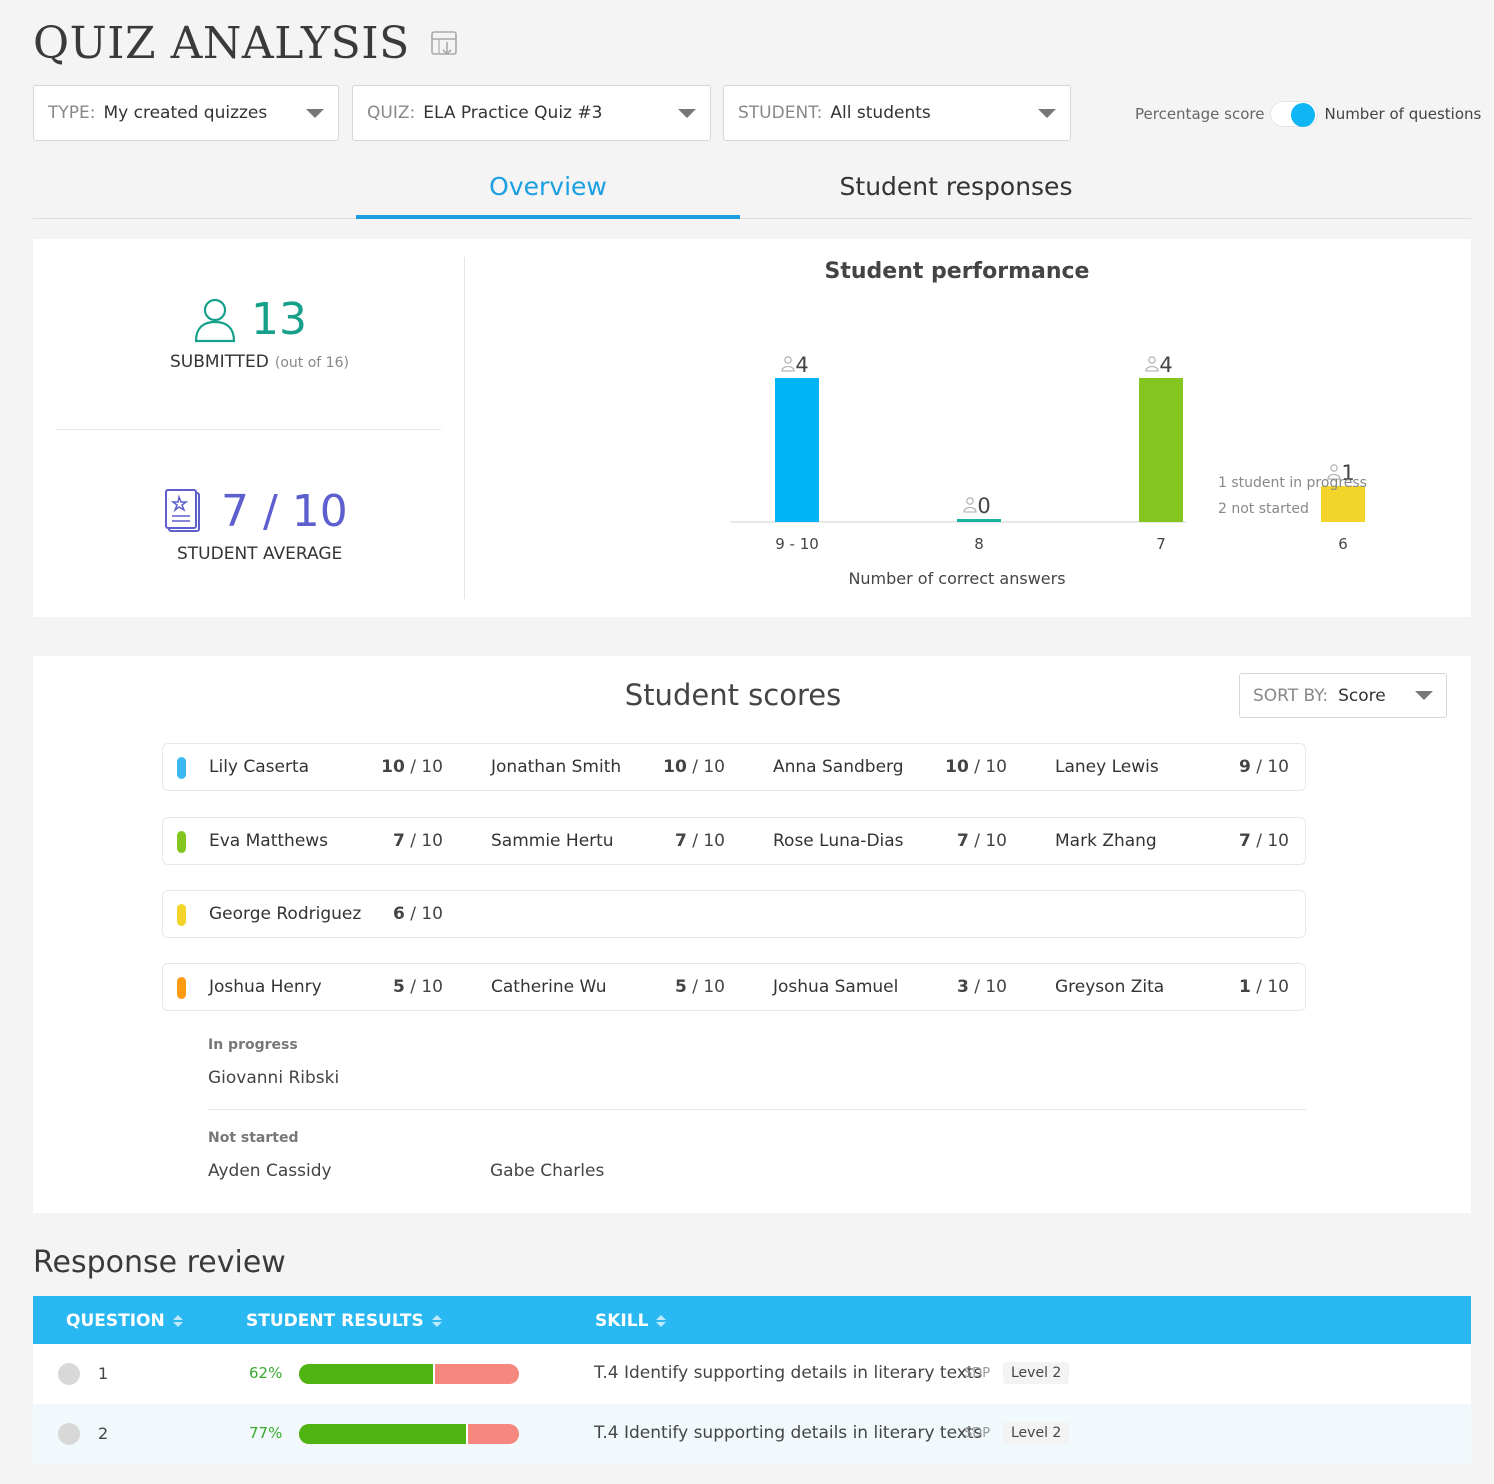  I want to click on student-name: Sammie Hertu, so click(552, 841).